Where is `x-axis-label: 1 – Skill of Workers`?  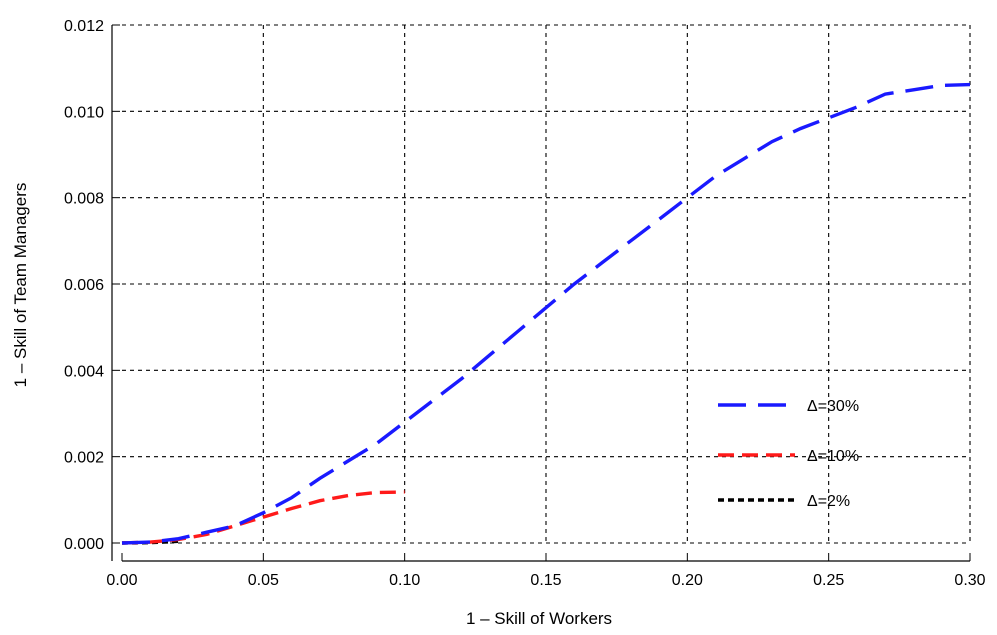
x-axis-label: 1 – Skill of Workers is located at coordinates (539, 618).